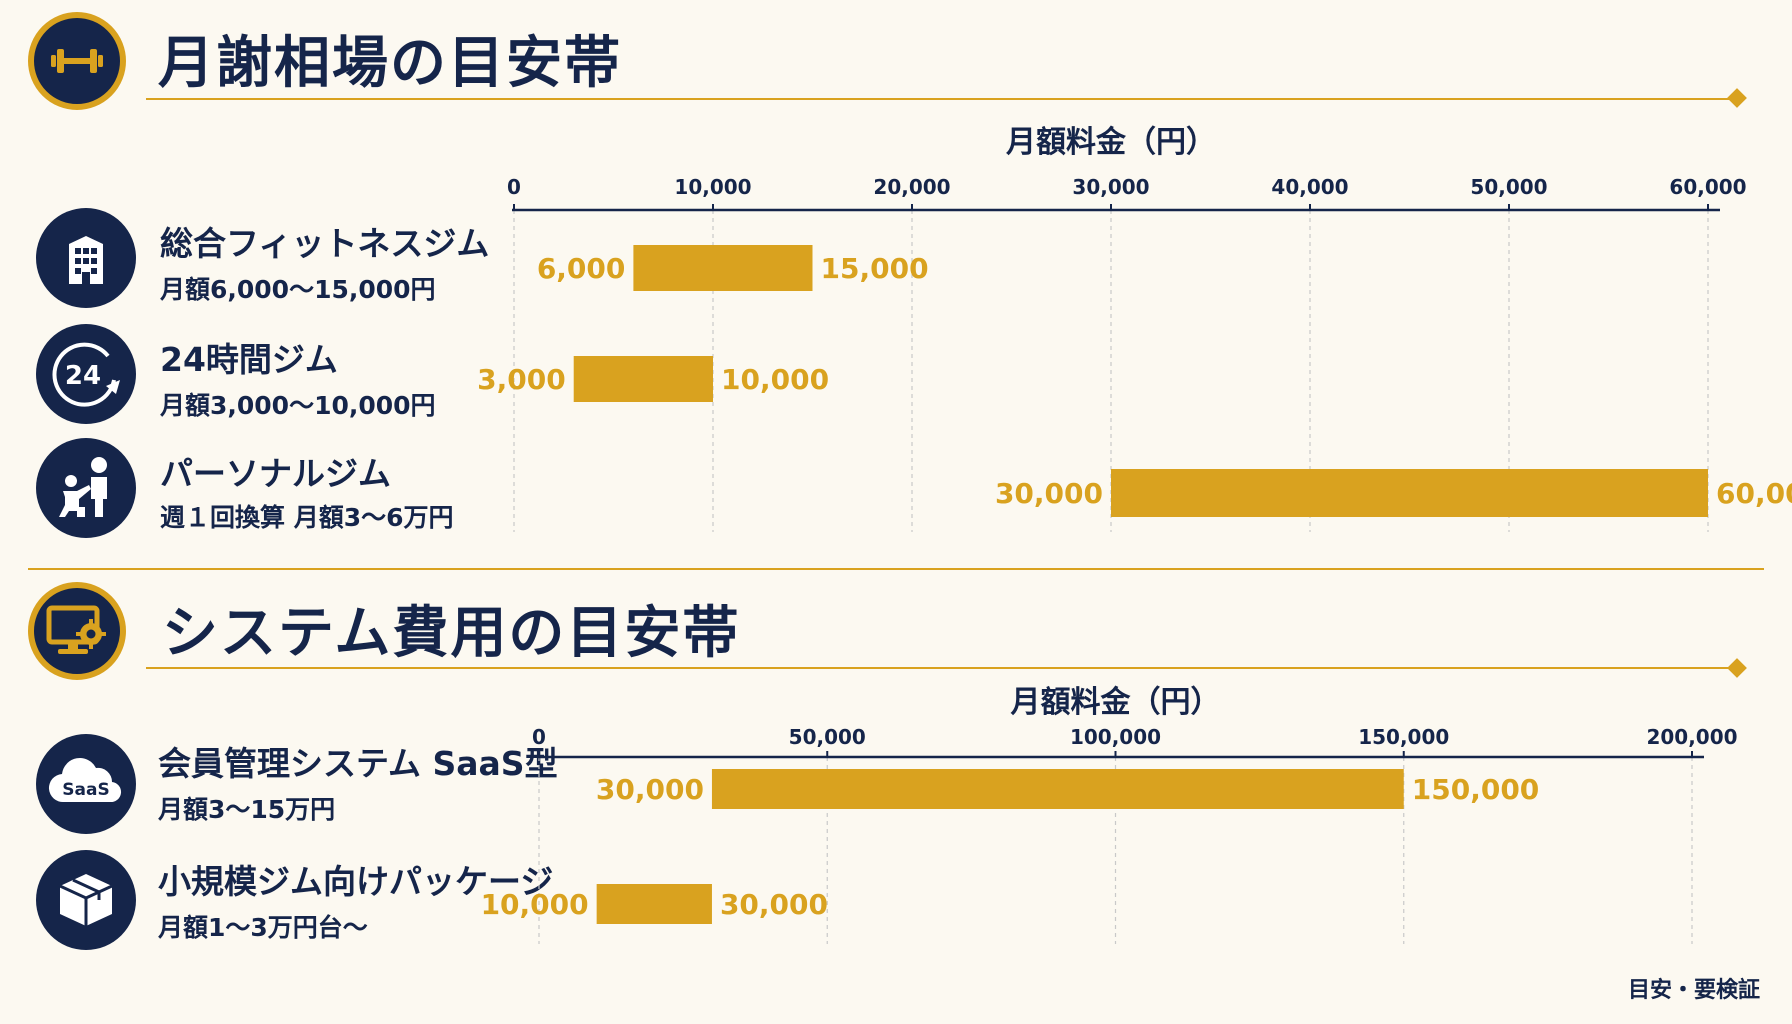 This screenshot has height=1024, width=1792. Describe the element at coordinates (1110, 187) in the screenshot. I see `tick-label: 30,000` at that location.